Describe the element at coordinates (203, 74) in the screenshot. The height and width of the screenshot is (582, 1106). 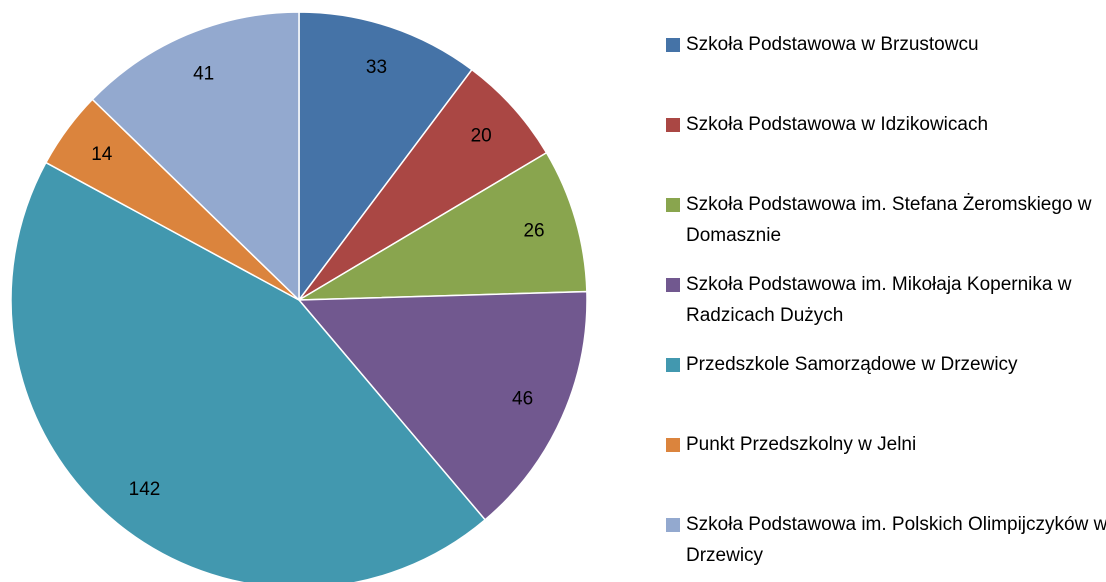
I see `data-label: 41` at that location.